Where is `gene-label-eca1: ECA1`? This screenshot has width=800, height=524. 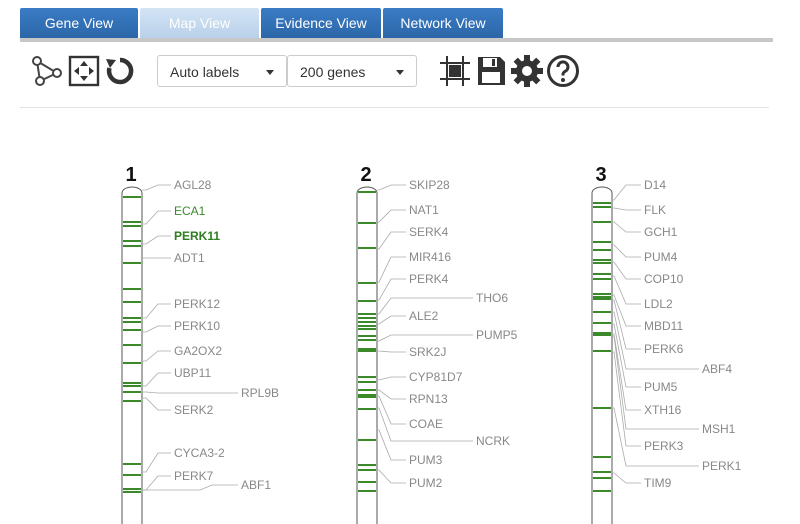 gene-label-eca1: ECA1 is located at coordinates (190, 211).